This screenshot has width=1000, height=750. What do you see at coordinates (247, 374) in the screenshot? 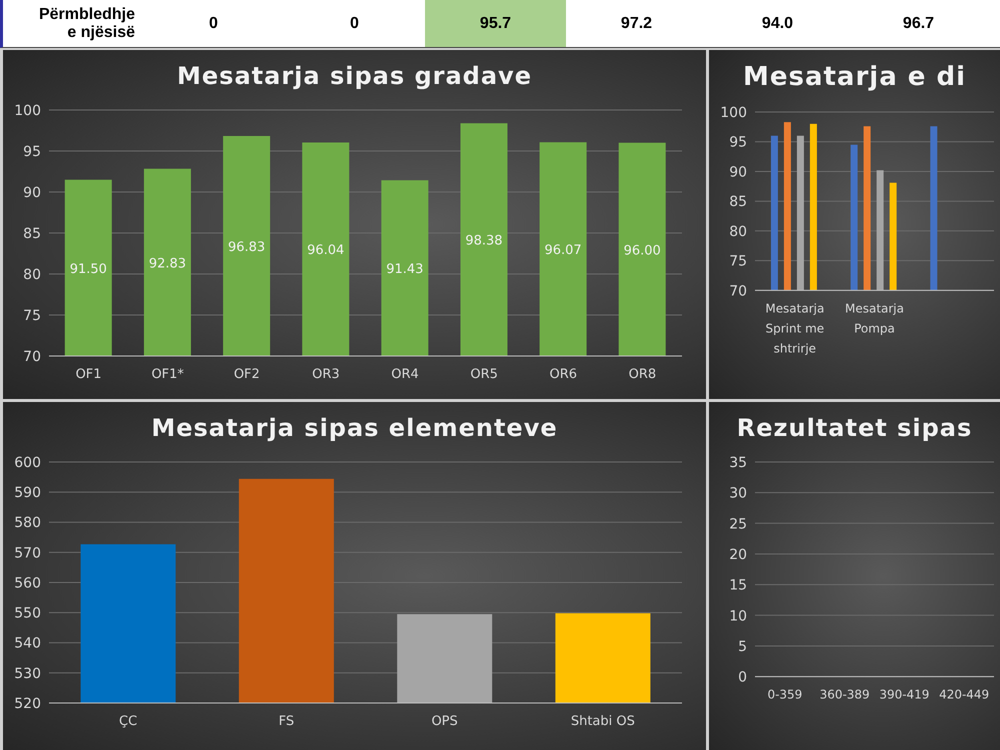
I see `x-tick-label: OF2` at bounding box center [247, 374].